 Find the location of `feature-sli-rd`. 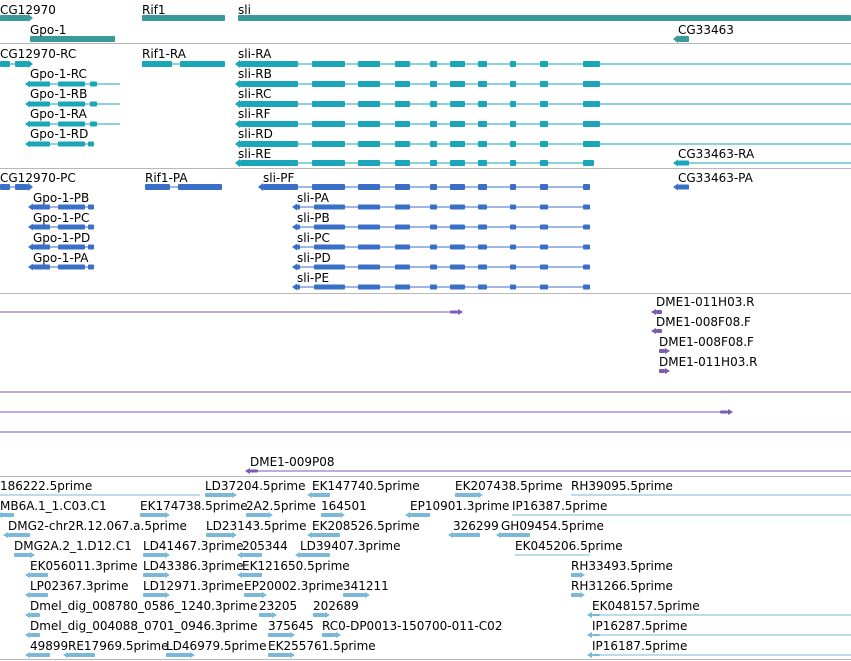

feature-sli-rd is located at coordinates (543, 144).